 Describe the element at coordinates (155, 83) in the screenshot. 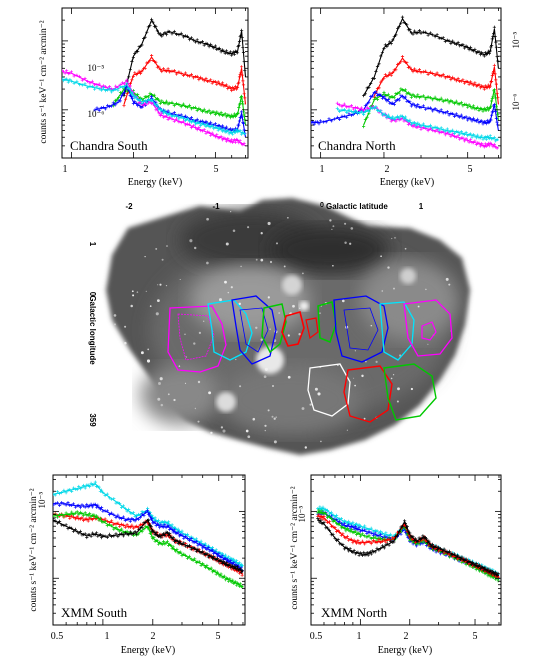

I see `plot-frame` at that location.